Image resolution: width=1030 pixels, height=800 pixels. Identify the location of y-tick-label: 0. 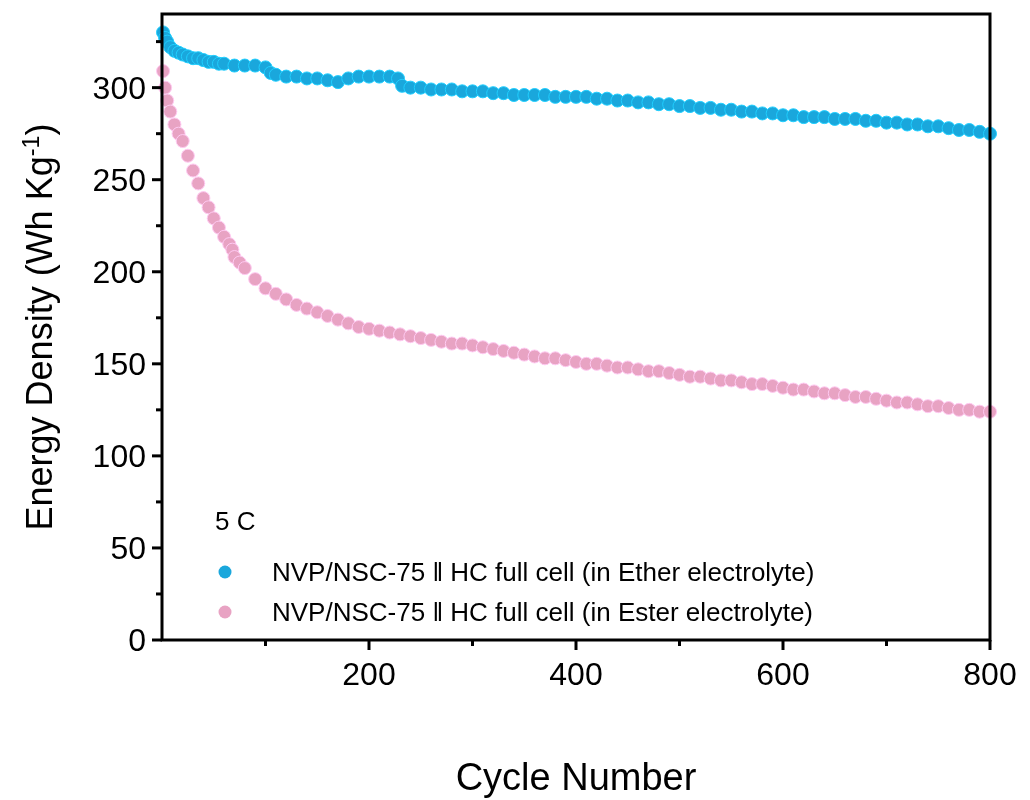
(137, 640).